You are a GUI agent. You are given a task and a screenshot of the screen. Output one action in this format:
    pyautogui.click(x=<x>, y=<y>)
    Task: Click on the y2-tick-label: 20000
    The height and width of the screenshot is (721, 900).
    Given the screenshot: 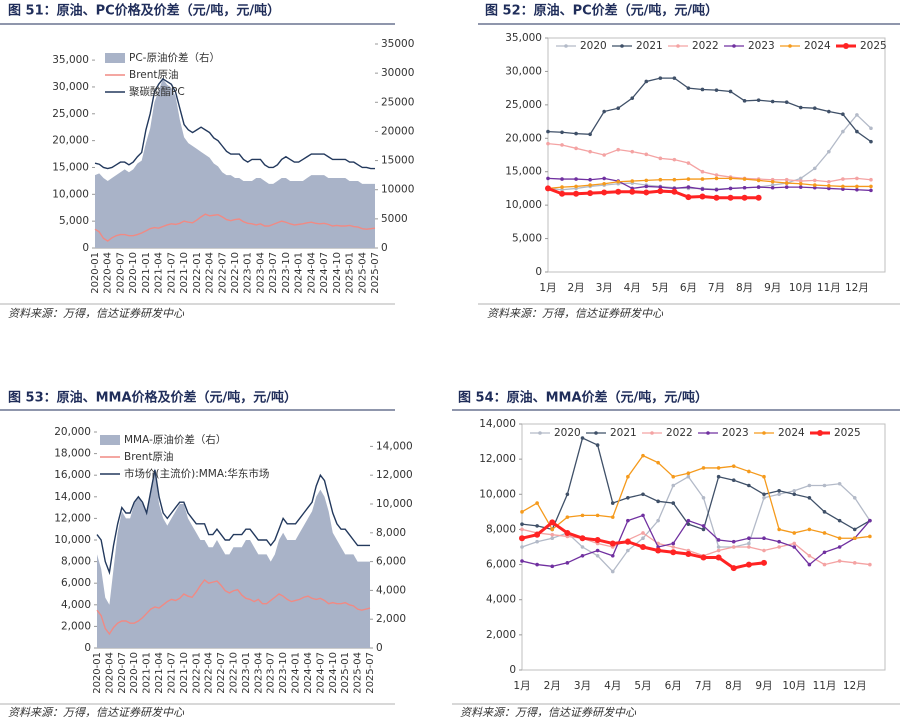 What is the action you would take?
    pyautogui.click(x=397, y=131)
    